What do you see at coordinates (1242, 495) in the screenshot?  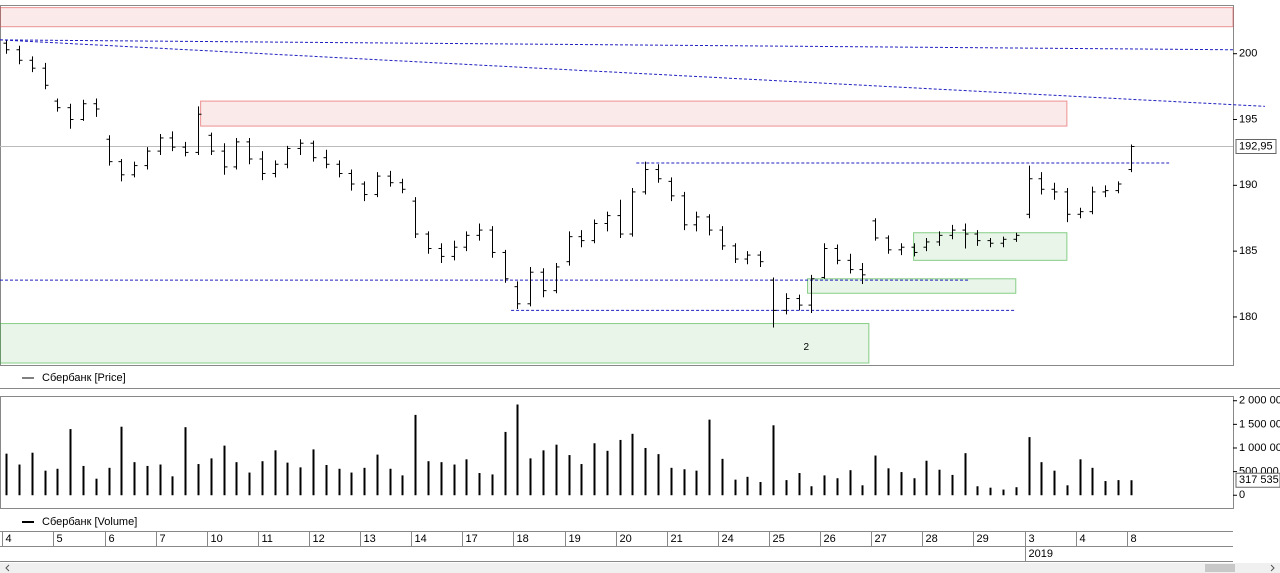 I see `y-tick-label: 0` at bounding box center [1242, 495].